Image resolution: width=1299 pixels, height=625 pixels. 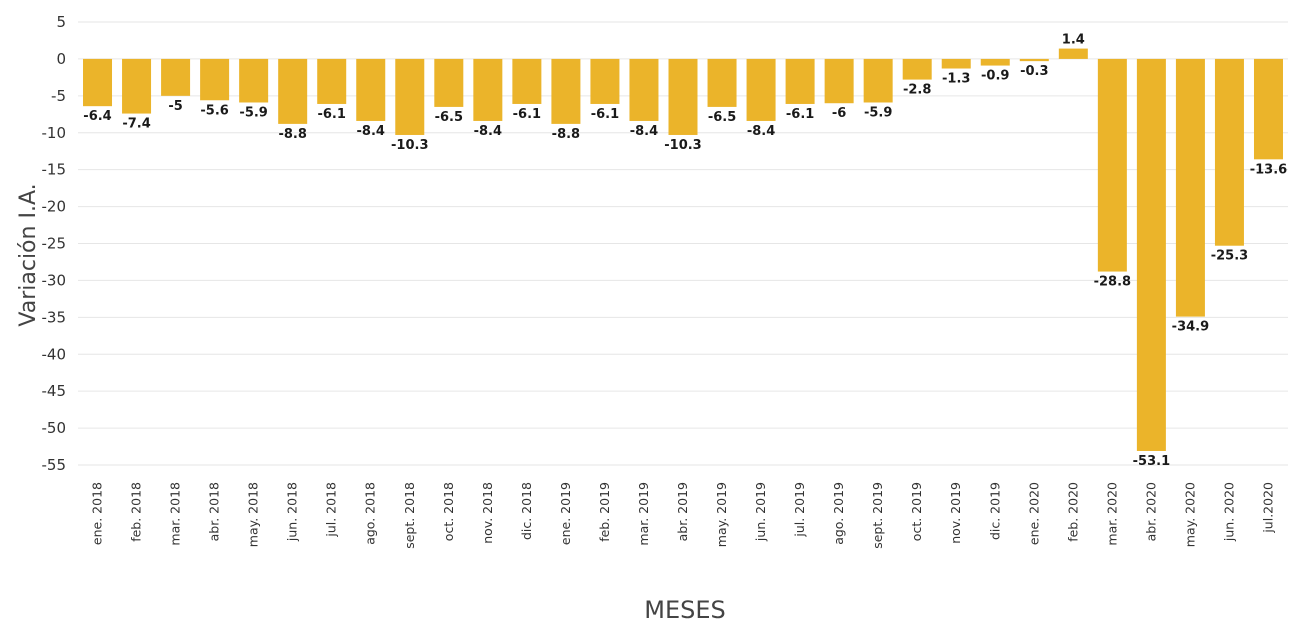 What do you see at coordinates (54, 354) in the screenshot?
I see `y-tick-label: -40` at bounding box center [54, 354].